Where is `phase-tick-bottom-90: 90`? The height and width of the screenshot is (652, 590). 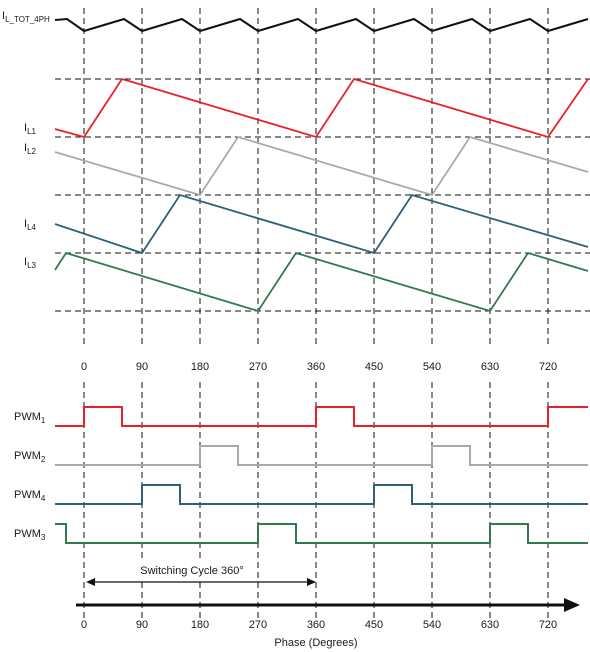 phase-tick-bottom-90: 90 is located at coordinates (142, 625).